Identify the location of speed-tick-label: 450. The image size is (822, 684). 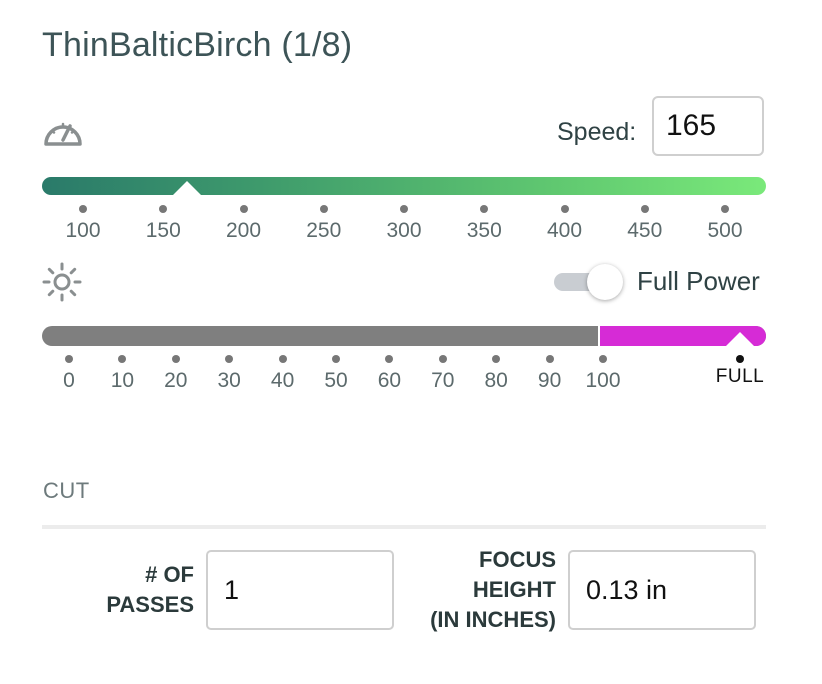
(645, 230).